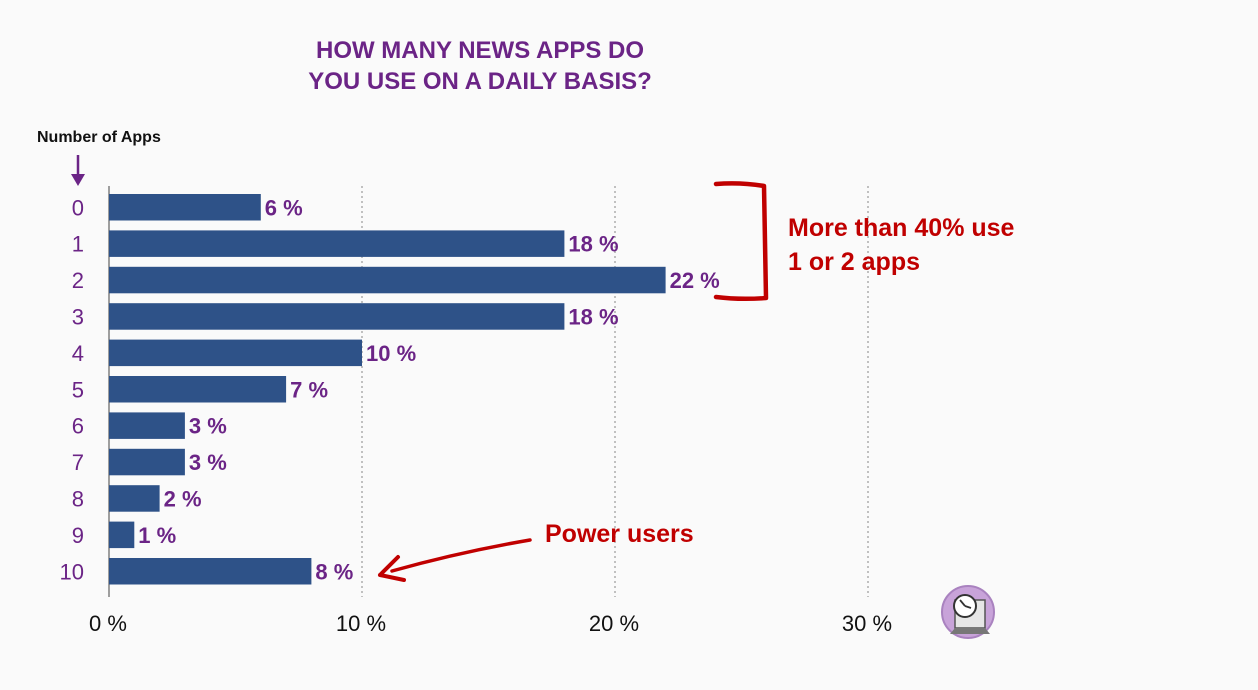 The height and width of the screenshot is (690, 1258). Describe the element at coordinates (78, 389) in the screenshot. I see `category-label-5: 5` at that location.